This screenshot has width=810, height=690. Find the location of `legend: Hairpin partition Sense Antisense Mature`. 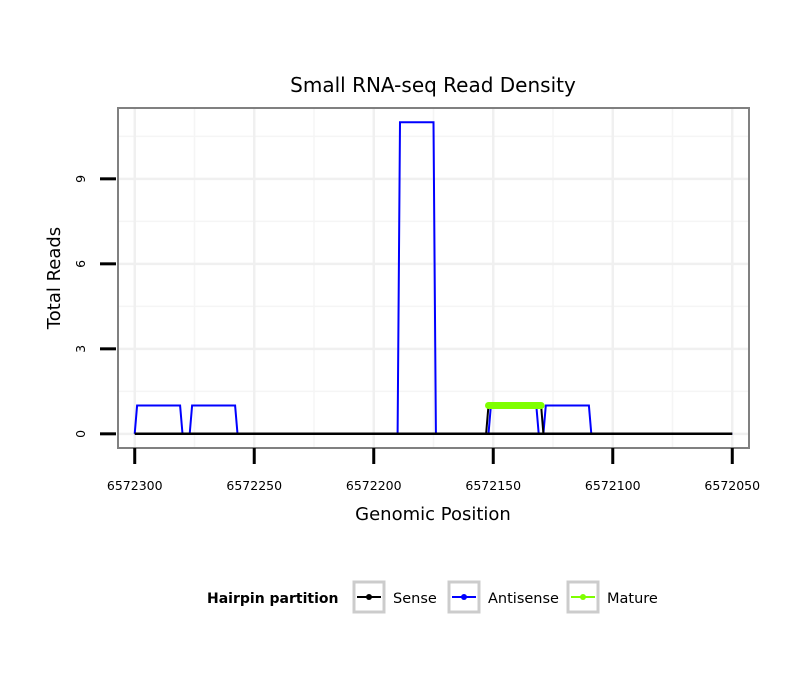

legend: Hairpin partition Sense Antisense Mature is located at coordinates (432, 597).